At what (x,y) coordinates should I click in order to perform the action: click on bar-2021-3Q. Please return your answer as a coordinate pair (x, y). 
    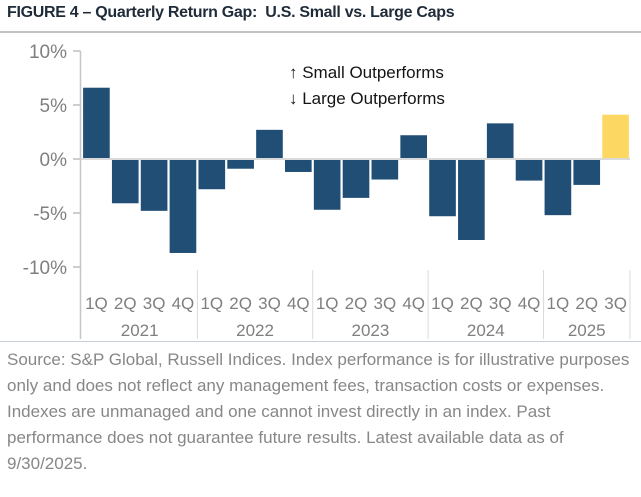
    Looking at the image, I should click on (154, 185).